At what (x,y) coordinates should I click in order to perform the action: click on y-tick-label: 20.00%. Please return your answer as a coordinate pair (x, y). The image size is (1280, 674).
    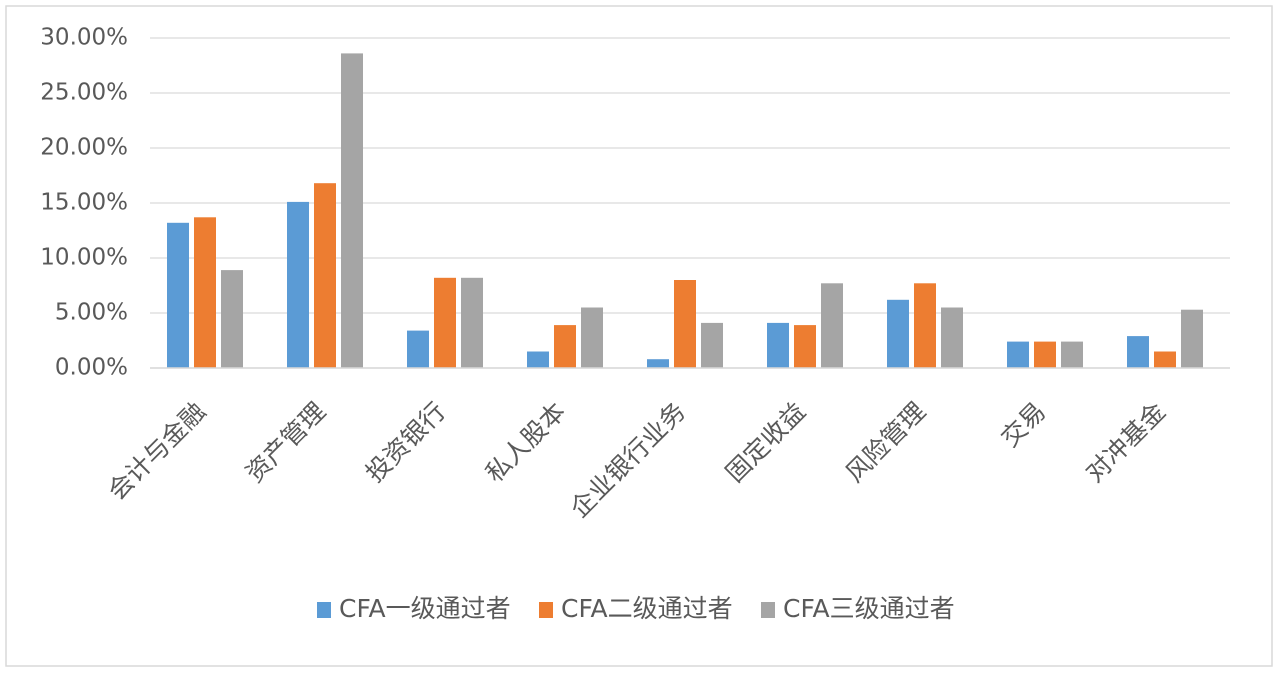
    Looking at the image, I should click on (84, 148).